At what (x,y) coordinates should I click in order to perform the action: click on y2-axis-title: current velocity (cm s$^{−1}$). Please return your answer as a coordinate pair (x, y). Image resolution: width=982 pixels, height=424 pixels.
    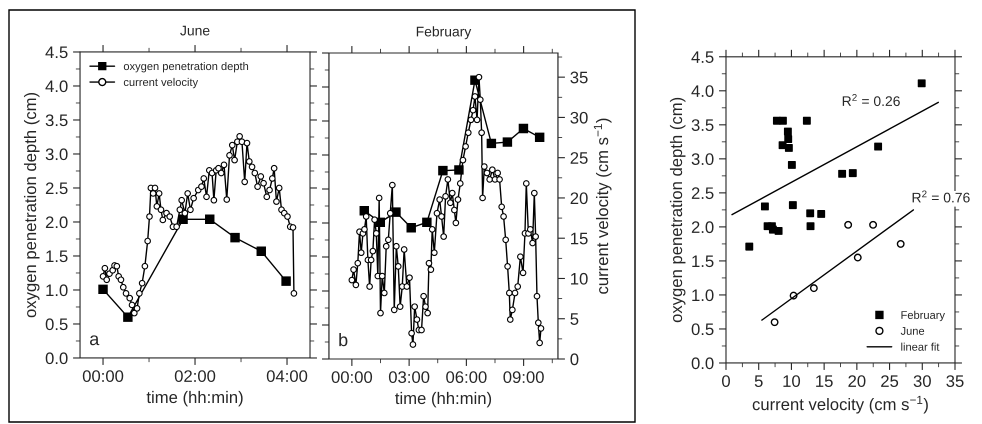
    Looking at the image, I should click on (603, 206).